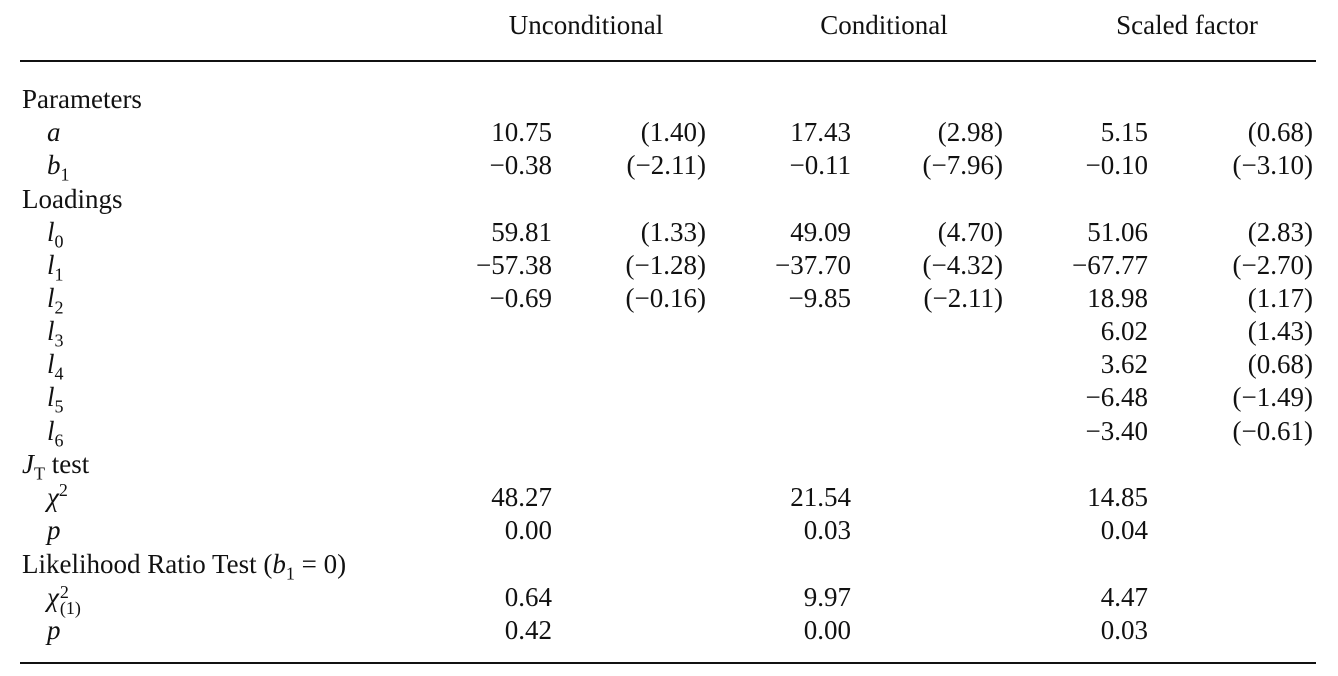  I want to click on t-statistic: (2.83), so click(1280, 232).